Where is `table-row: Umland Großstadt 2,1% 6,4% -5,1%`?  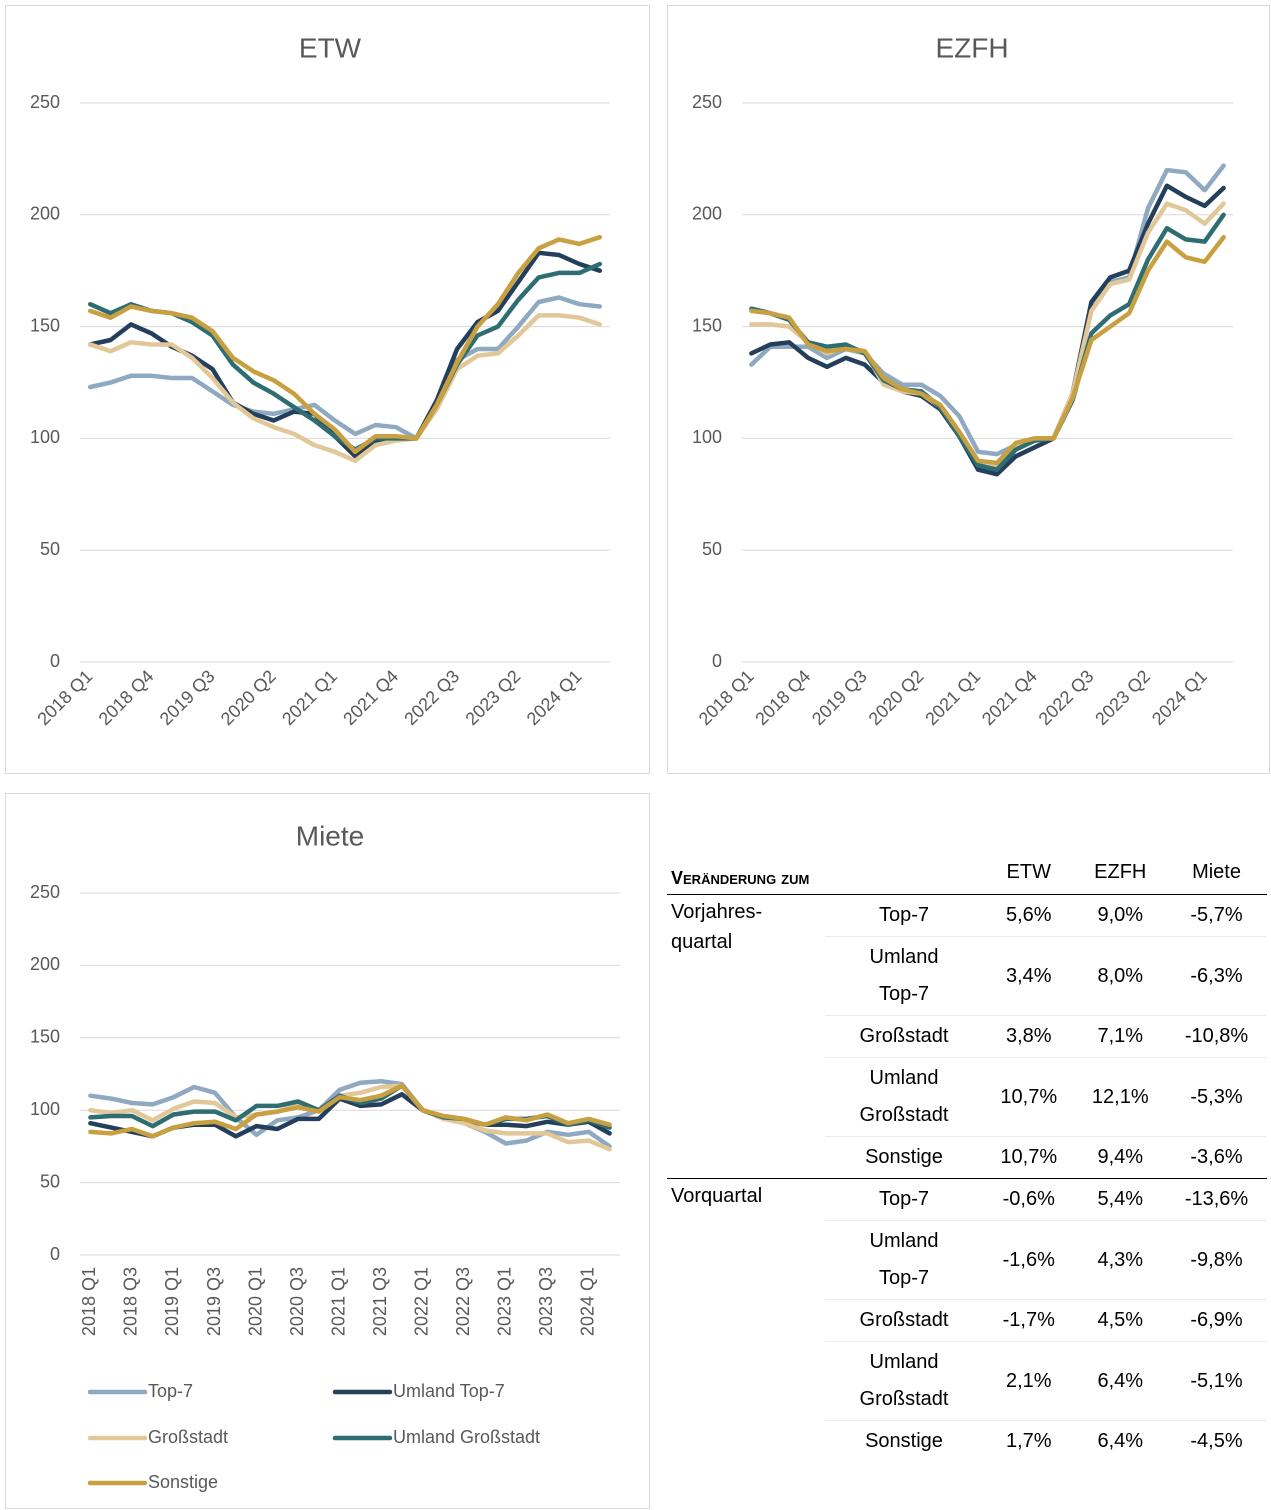 table-row: Umland Großstadt 2,1% 6,4% -5,1% is located at coordinates (967, 1381).